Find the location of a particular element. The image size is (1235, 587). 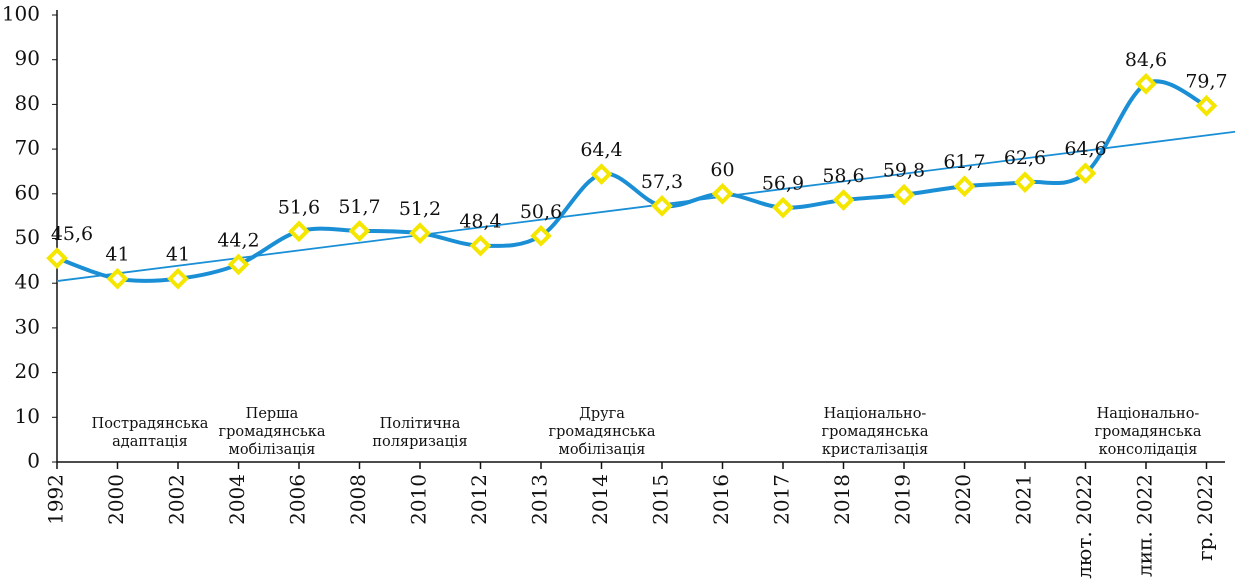

data-label: 79,7 is located at coordinates (1206, 82).